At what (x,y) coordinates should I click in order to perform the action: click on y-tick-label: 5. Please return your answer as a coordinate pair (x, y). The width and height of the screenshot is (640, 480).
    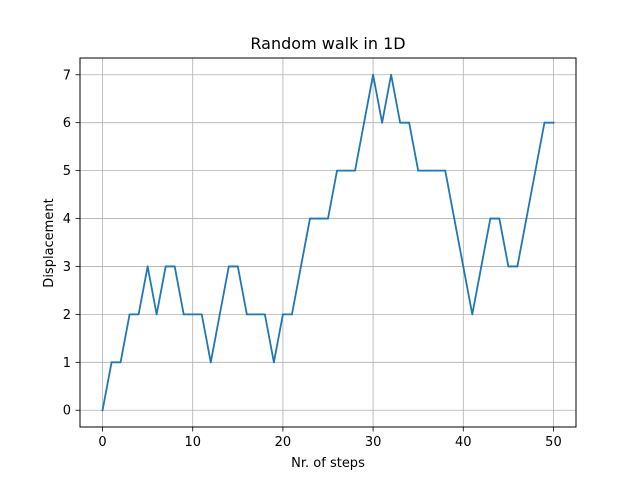
    Looking at the image, I should click on (67, 171).